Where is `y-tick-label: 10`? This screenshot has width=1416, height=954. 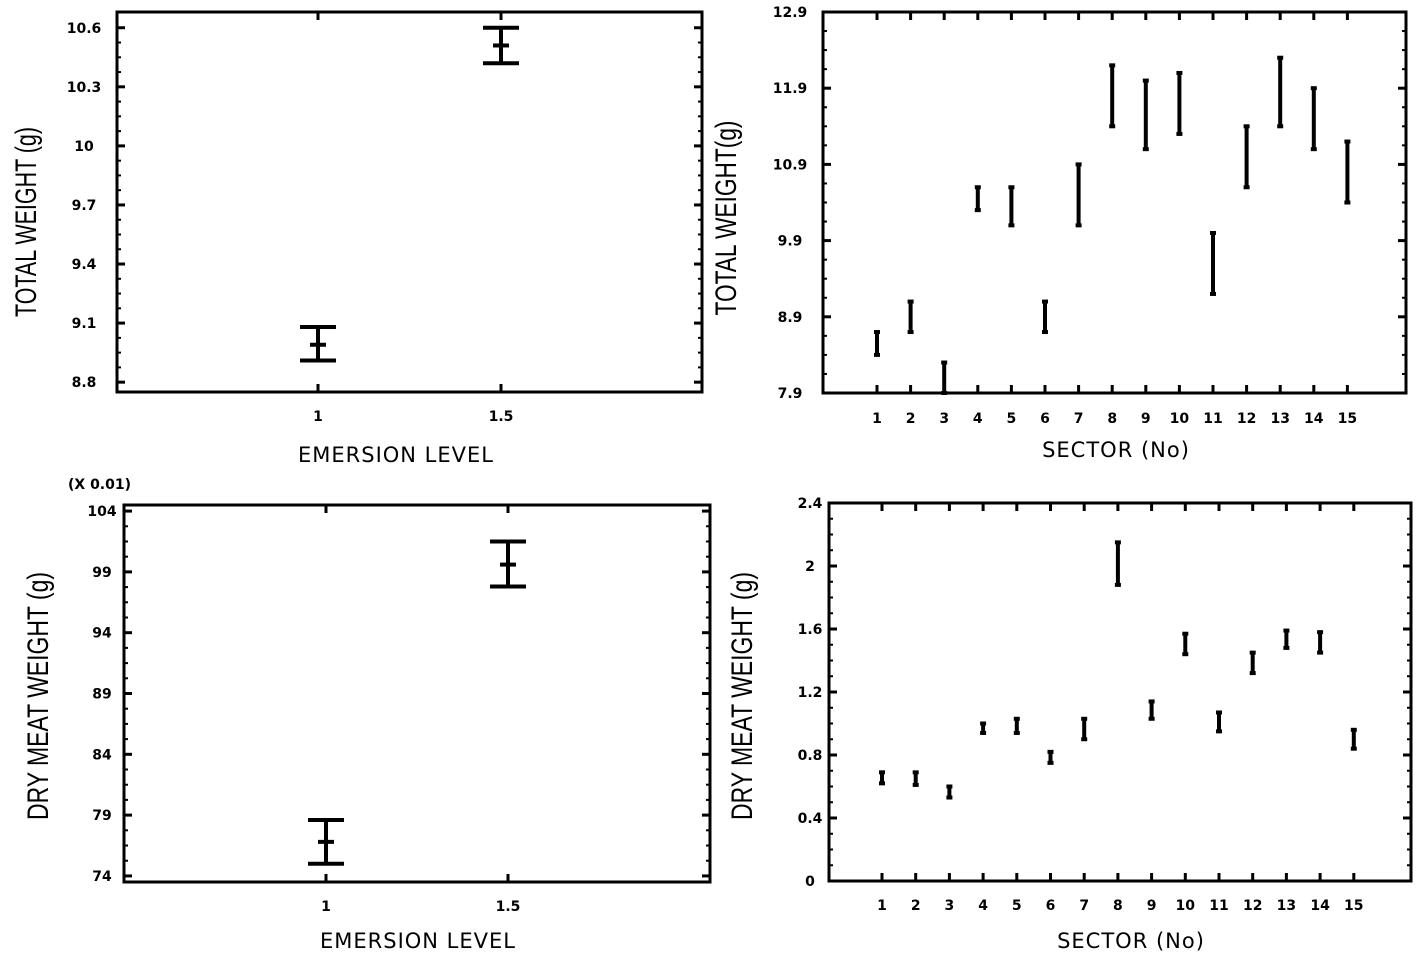
y-tick-label: 10 is located at coordinates (84, 147).